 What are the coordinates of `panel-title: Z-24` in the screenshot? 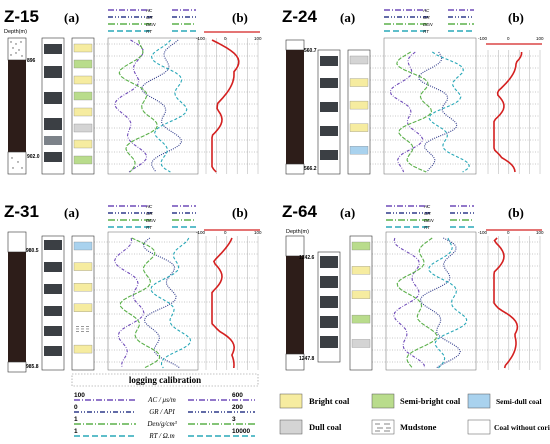 It's located at (300, 16).